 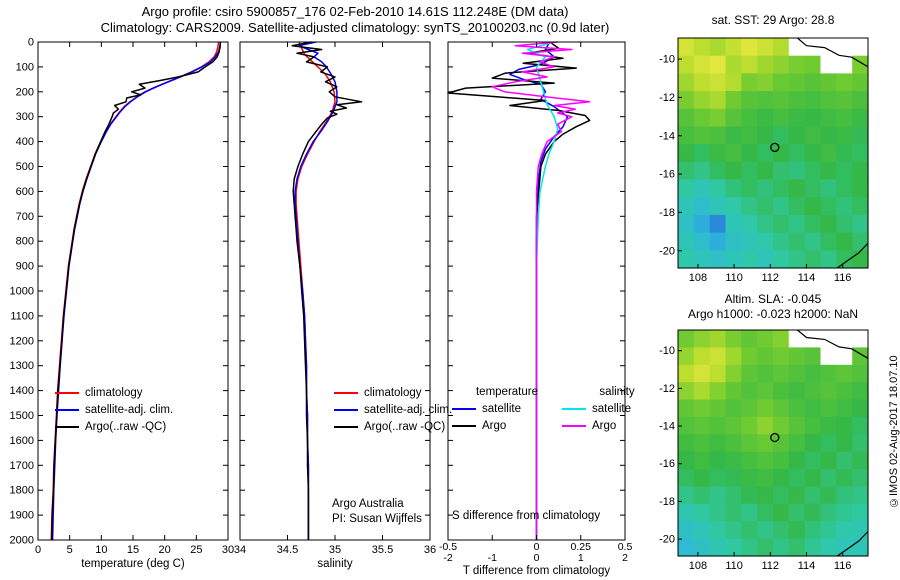 I want to click on t-difference-legend: temperature satellite Argo, so click(x=507, y=409).